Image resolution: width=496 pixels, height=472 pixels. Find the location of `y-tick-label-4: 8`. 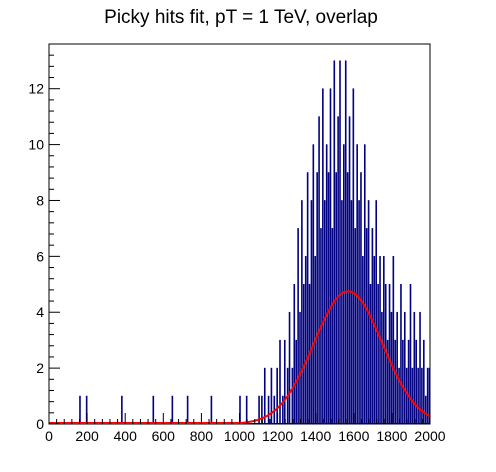

y-tick-label-4: 8 is located at coordinates (40, 200).